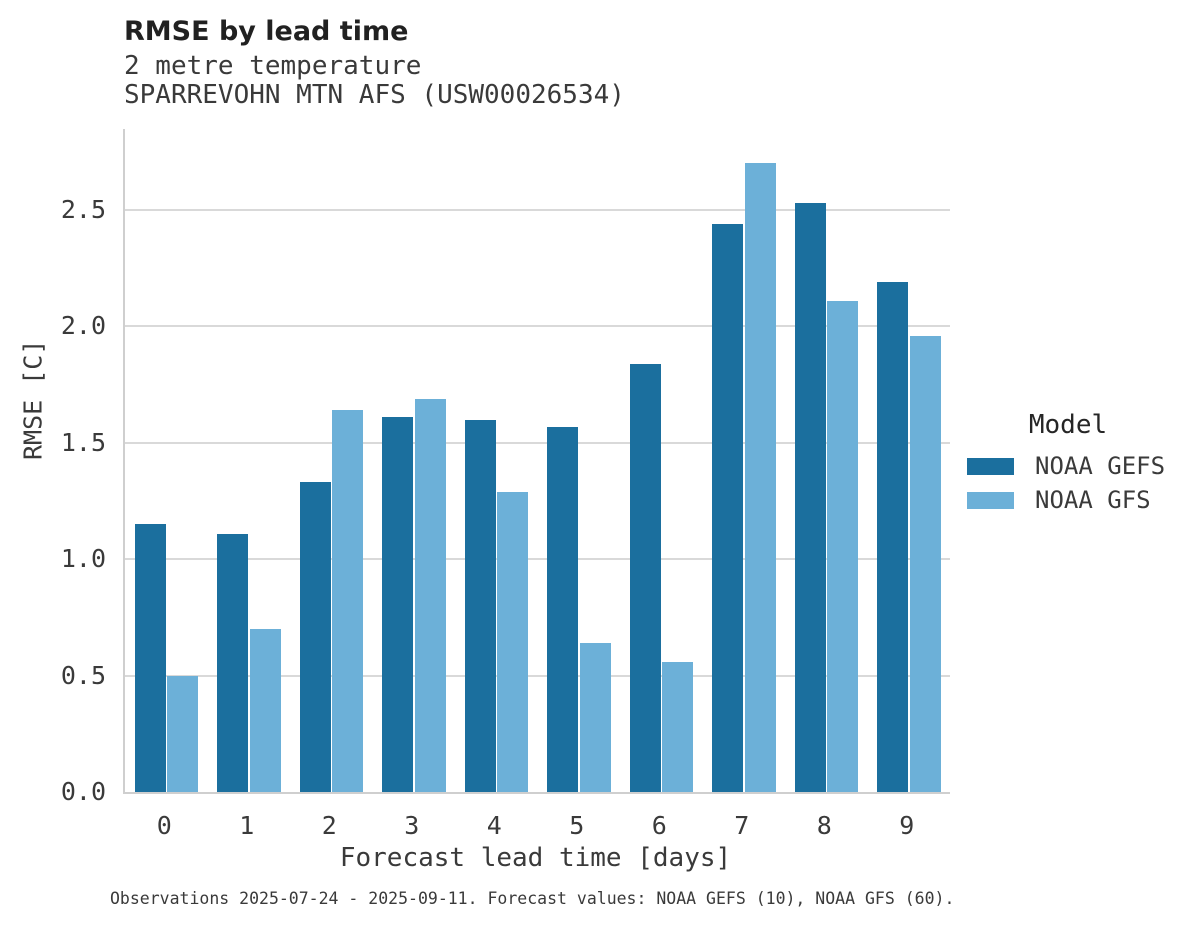  What do you see at coordinates (247, 825) in the screenshot?
I see `x-tick-label-1: 1` at bounding box center [247, 825].